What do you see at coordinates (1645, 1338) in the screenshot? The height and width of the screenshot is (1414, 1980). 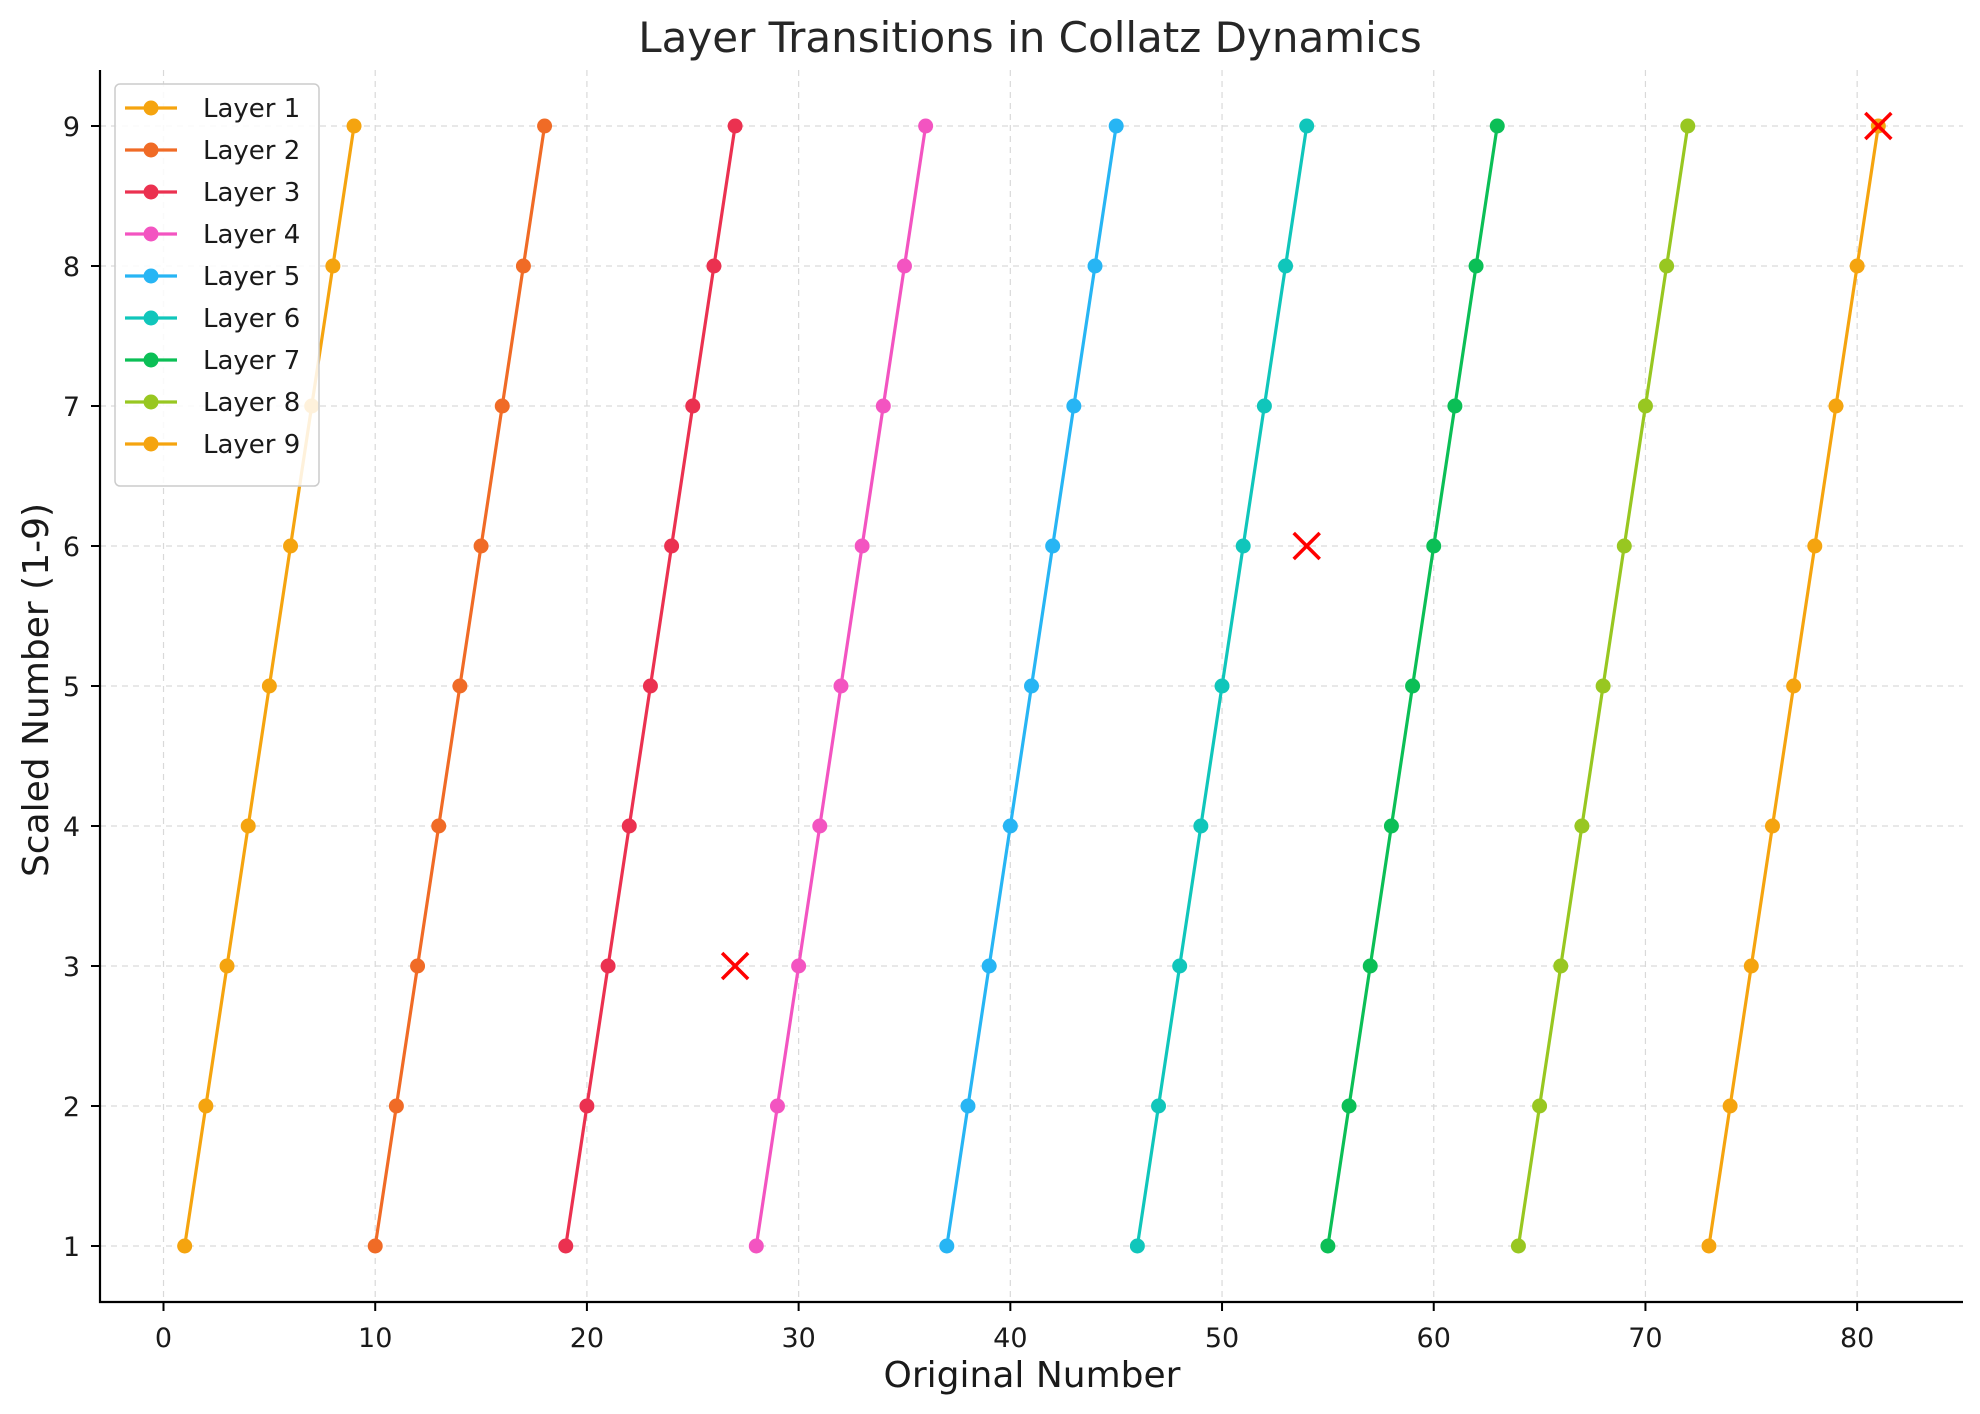 I see `x-tick-label: 70` at bounding box center [1645, 1338].